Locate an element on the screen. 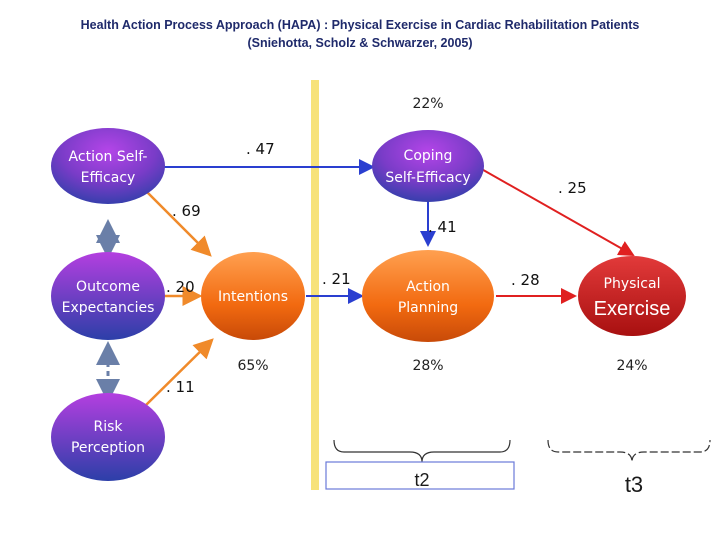  coef-rp-to-intentions: . 11 is located at coordinates (180, 387).